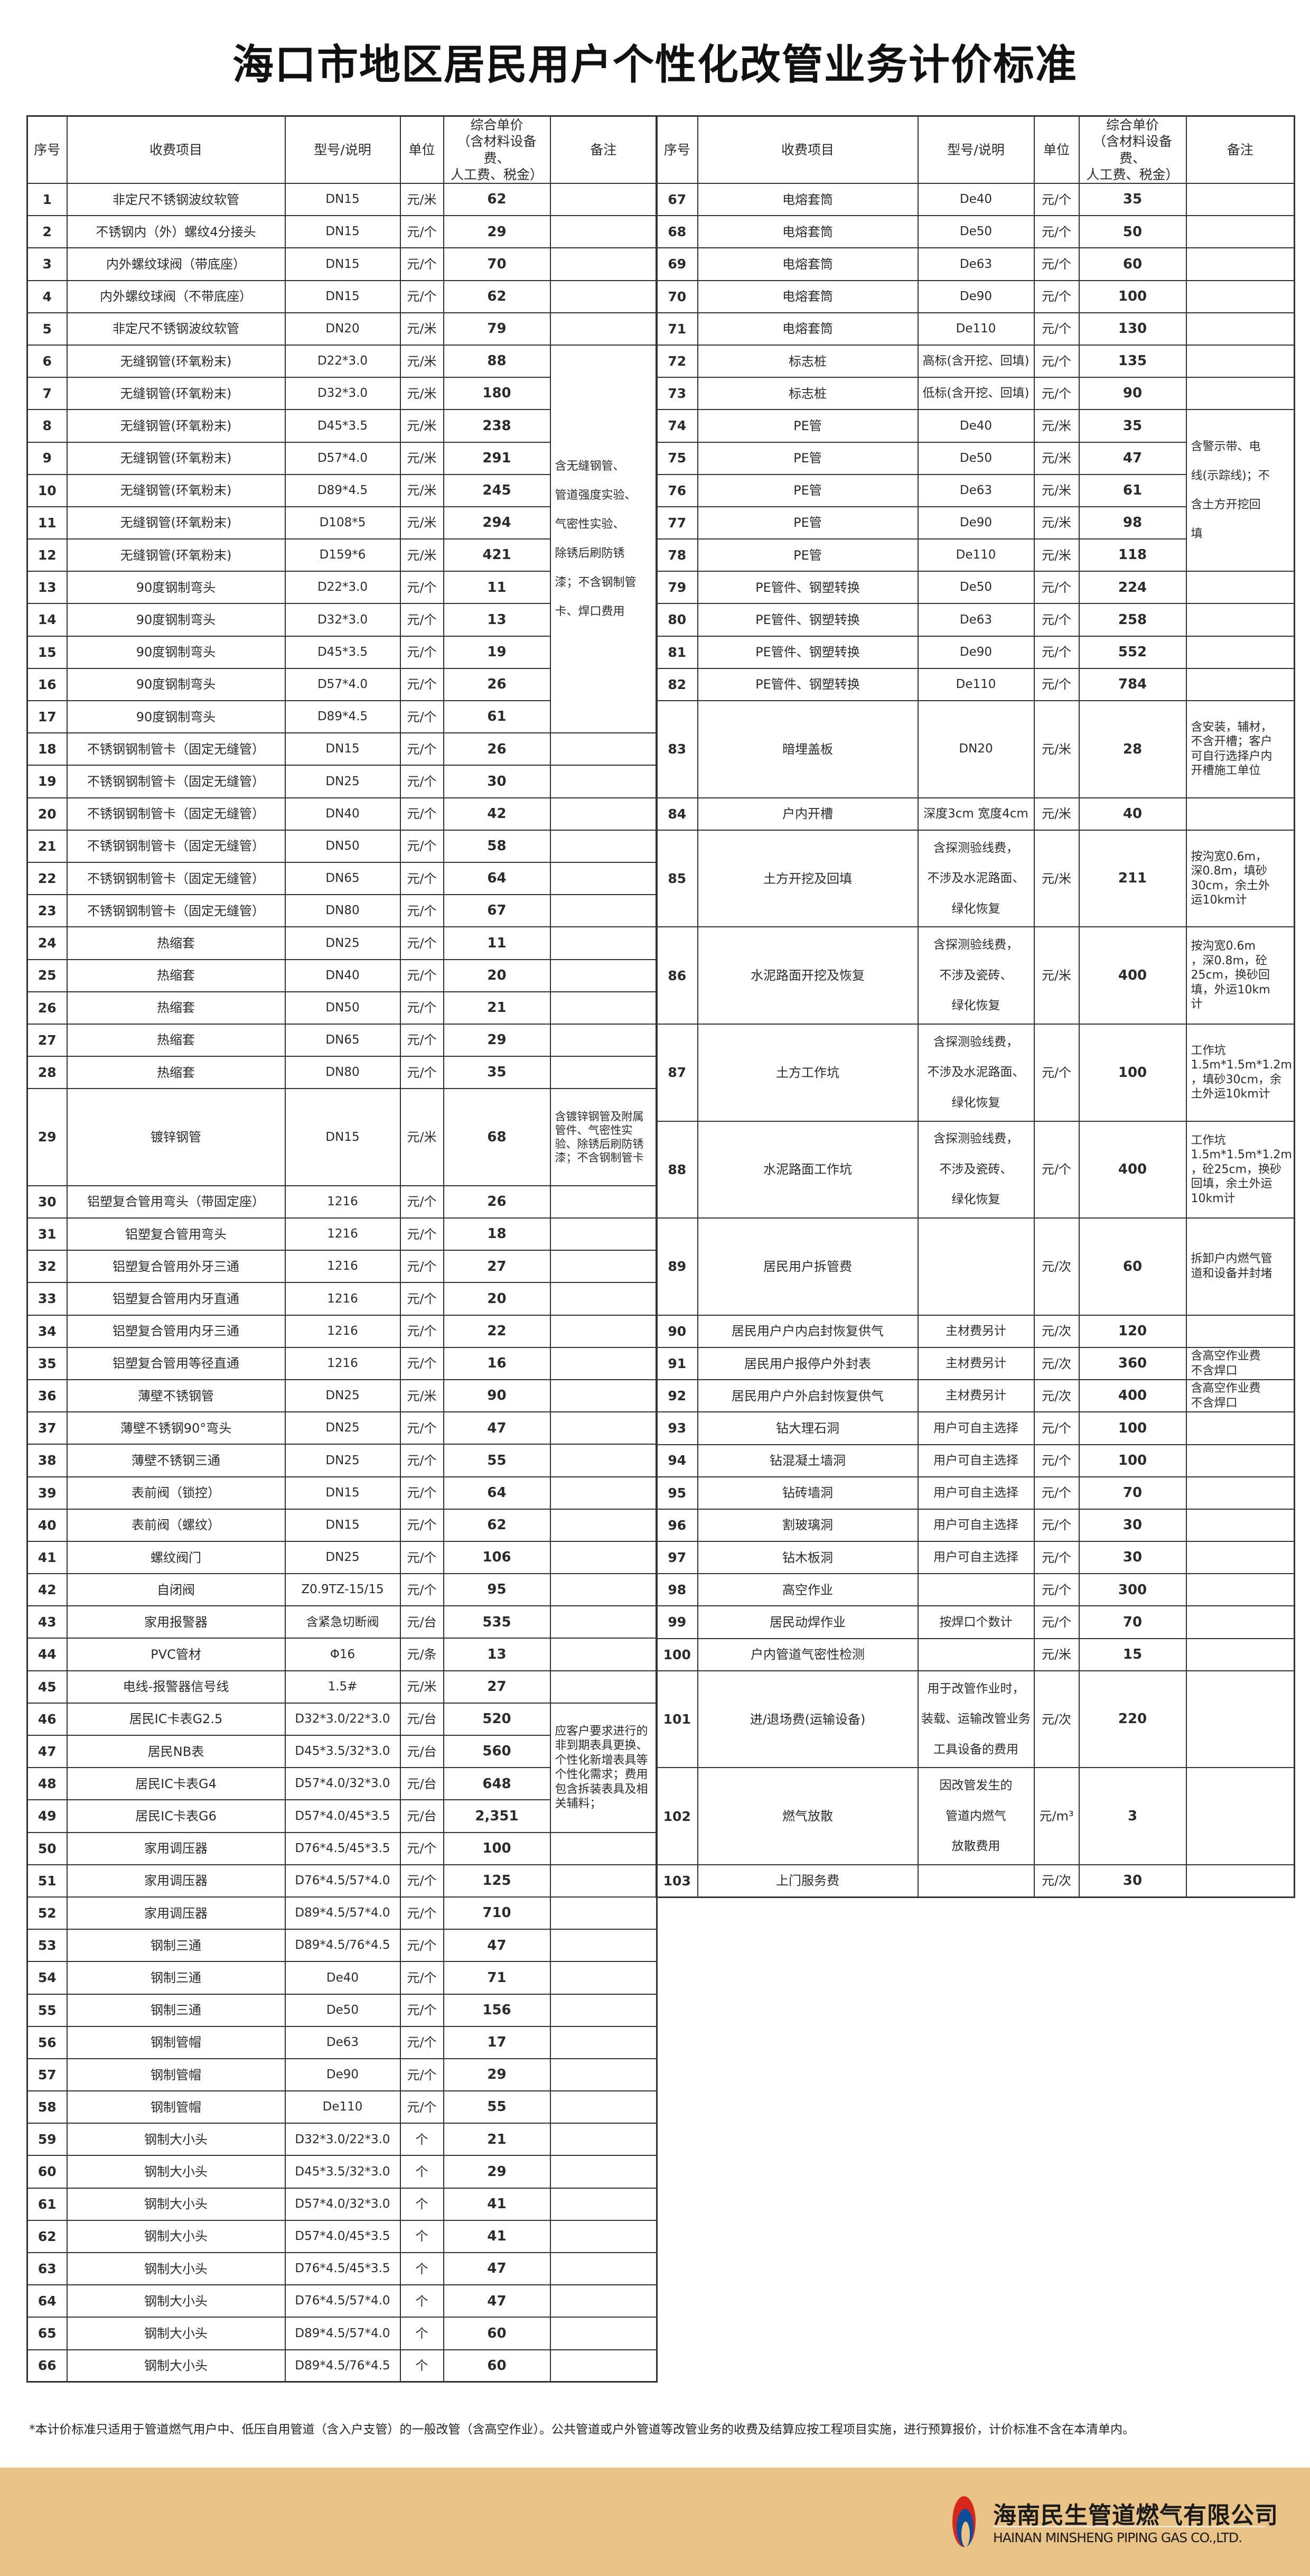  What do you see at coordinates (47, 1461) in the screenshot?
I see `row-number: 38` at bounding box center [47, 1461].